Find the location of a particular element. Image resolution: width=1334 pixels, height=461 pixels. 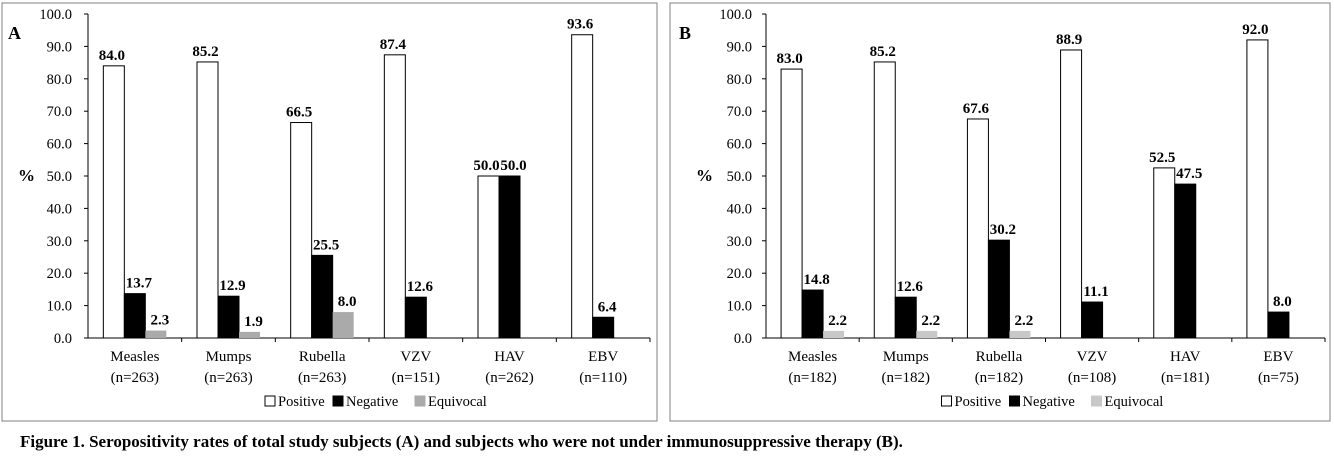

data-label-equivocal-mumps: 1.9 is located at coordinates (253, 322).